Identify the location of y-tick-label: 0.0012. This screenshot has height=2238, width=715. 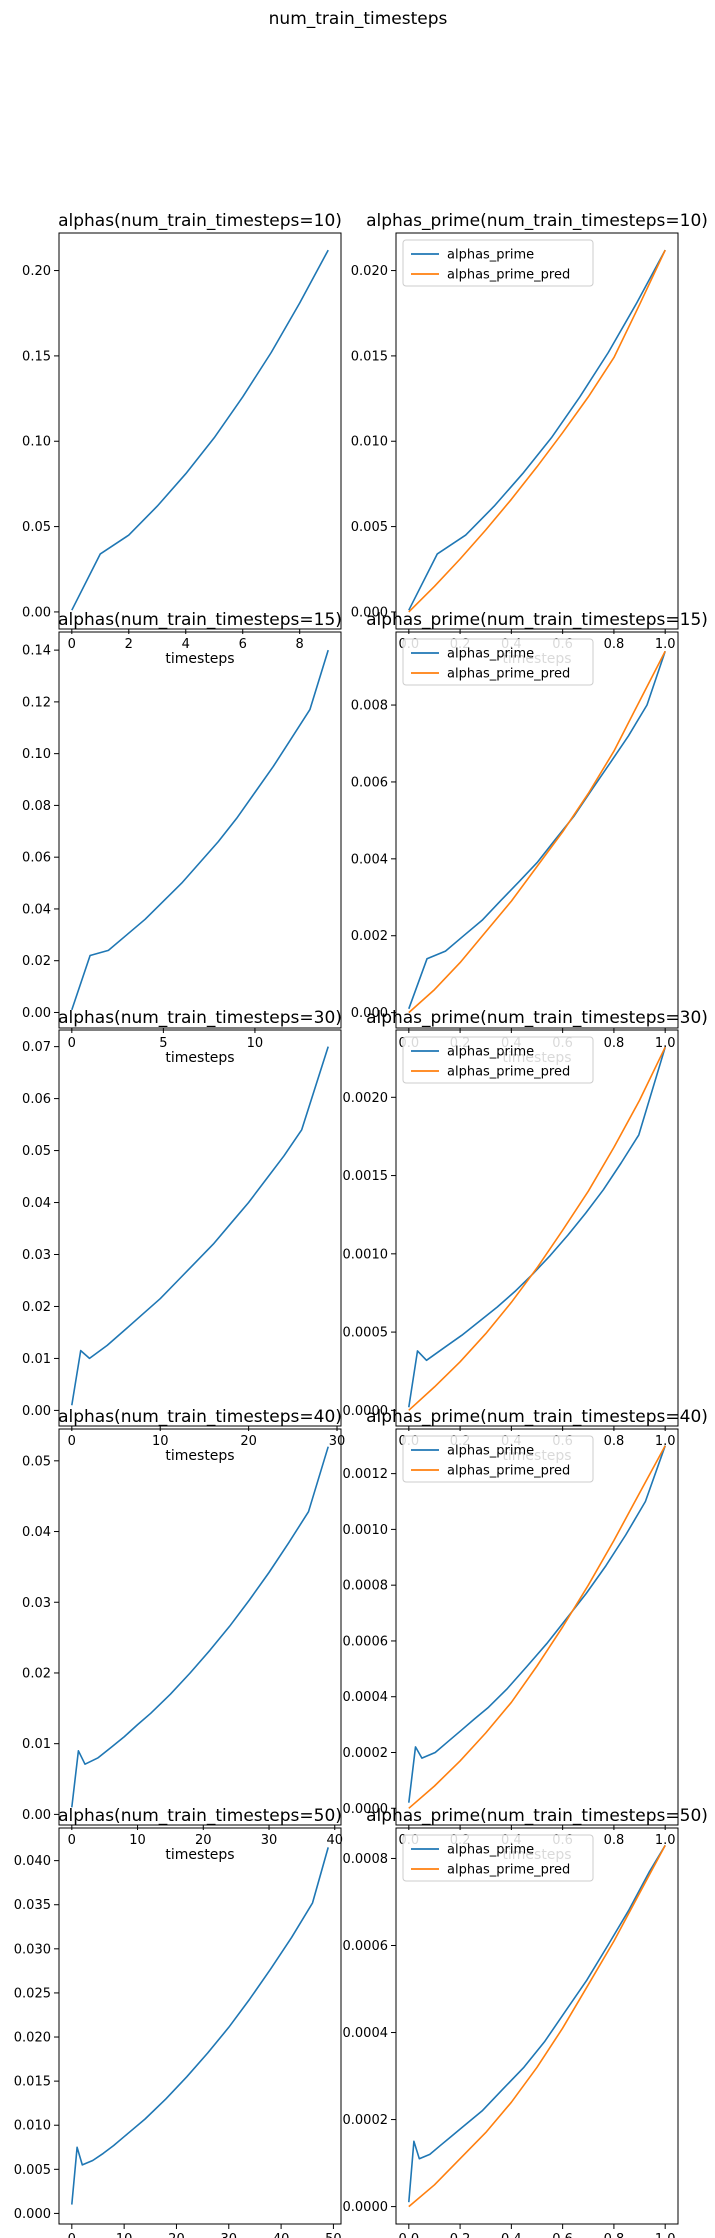
(366, 1474).